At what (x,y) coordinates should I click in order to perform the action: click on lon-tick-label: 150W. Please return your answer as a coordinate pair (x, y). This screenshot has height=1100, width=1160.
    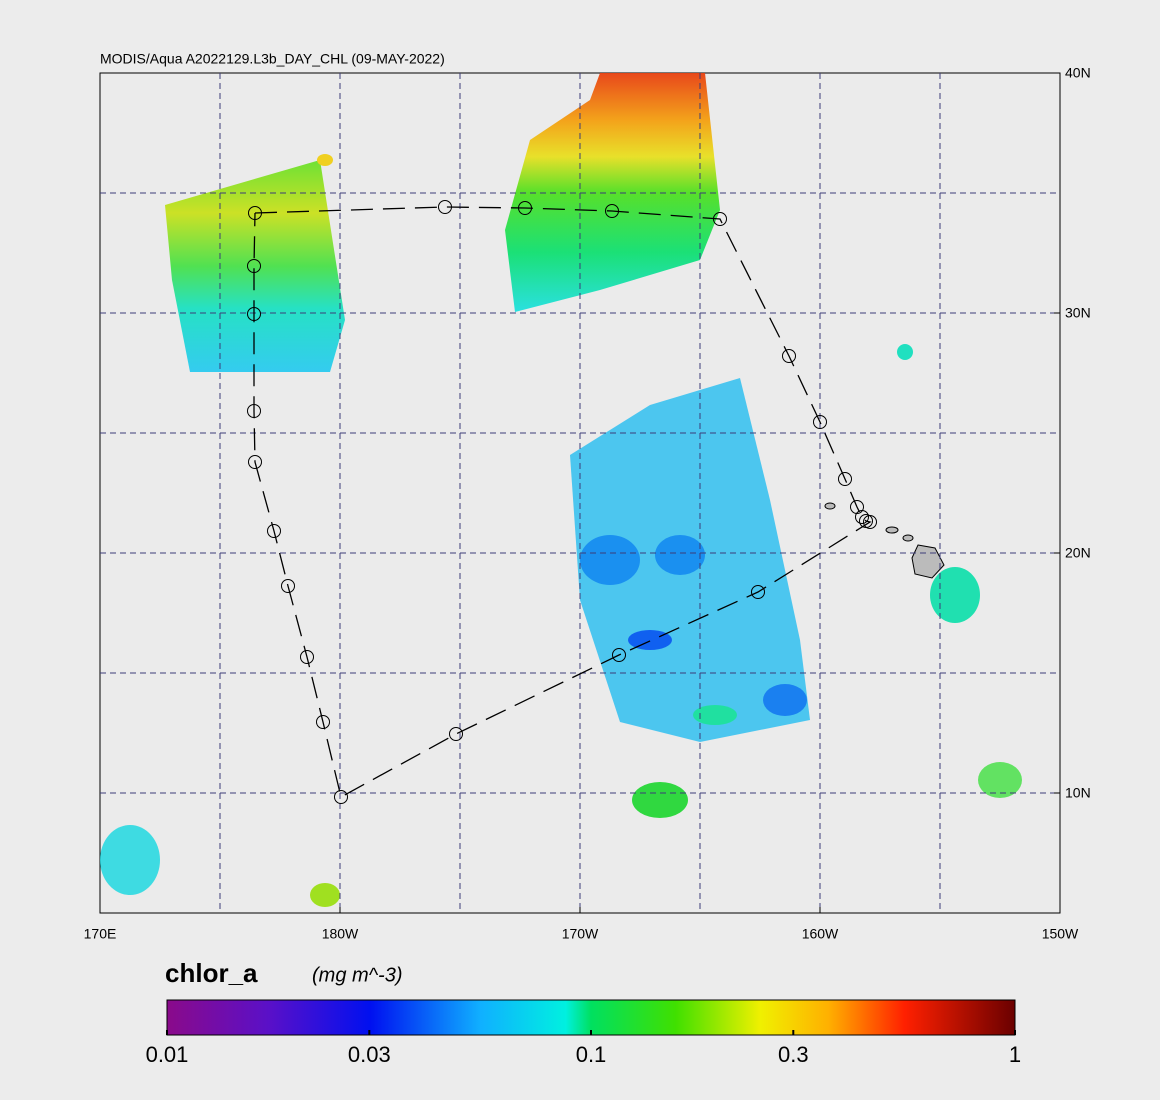
    Looking at the image, I should click on (1060, 934).